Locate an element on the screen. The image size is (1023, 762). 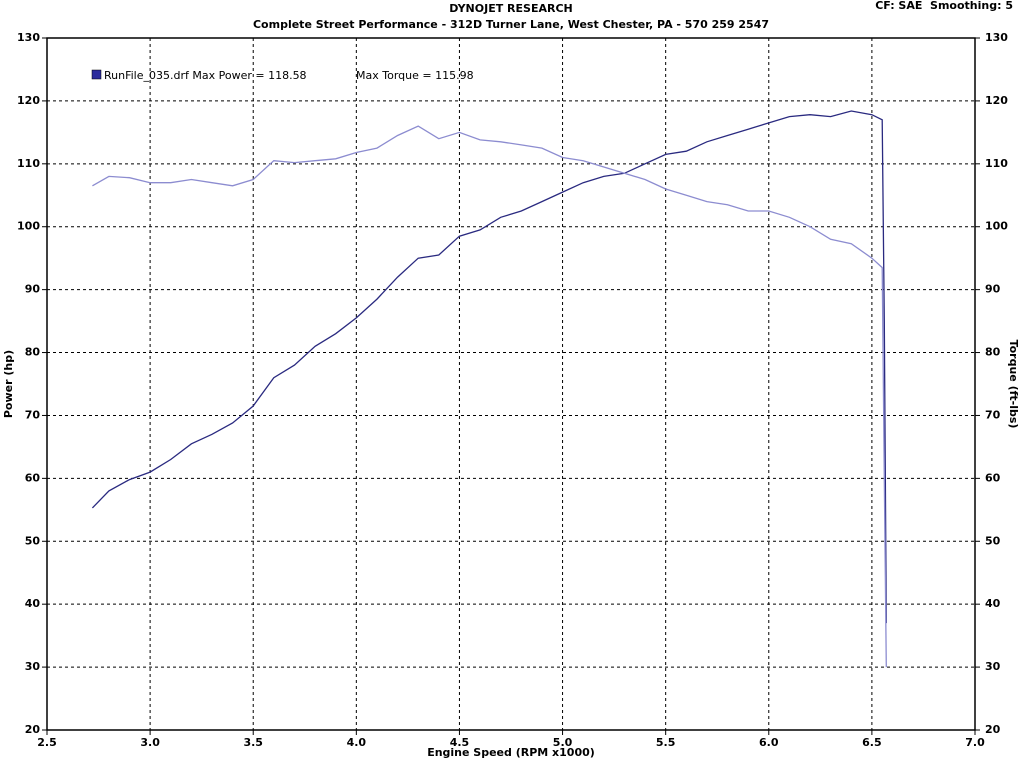
y2-tick-label: 60 is located at coordinates (993, 477).